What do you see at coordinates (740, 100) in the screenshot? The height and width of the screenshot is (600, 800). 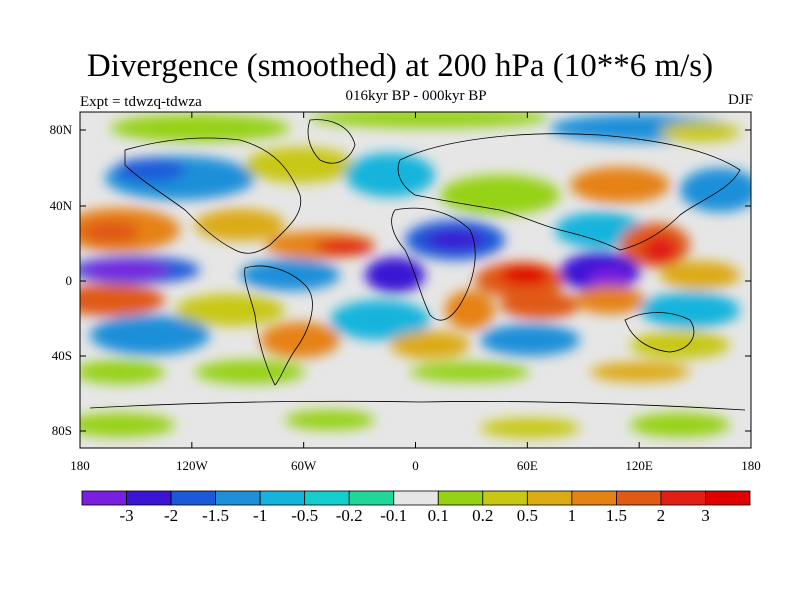 I see `season-label: DJF` at bounding box center [740, 100].